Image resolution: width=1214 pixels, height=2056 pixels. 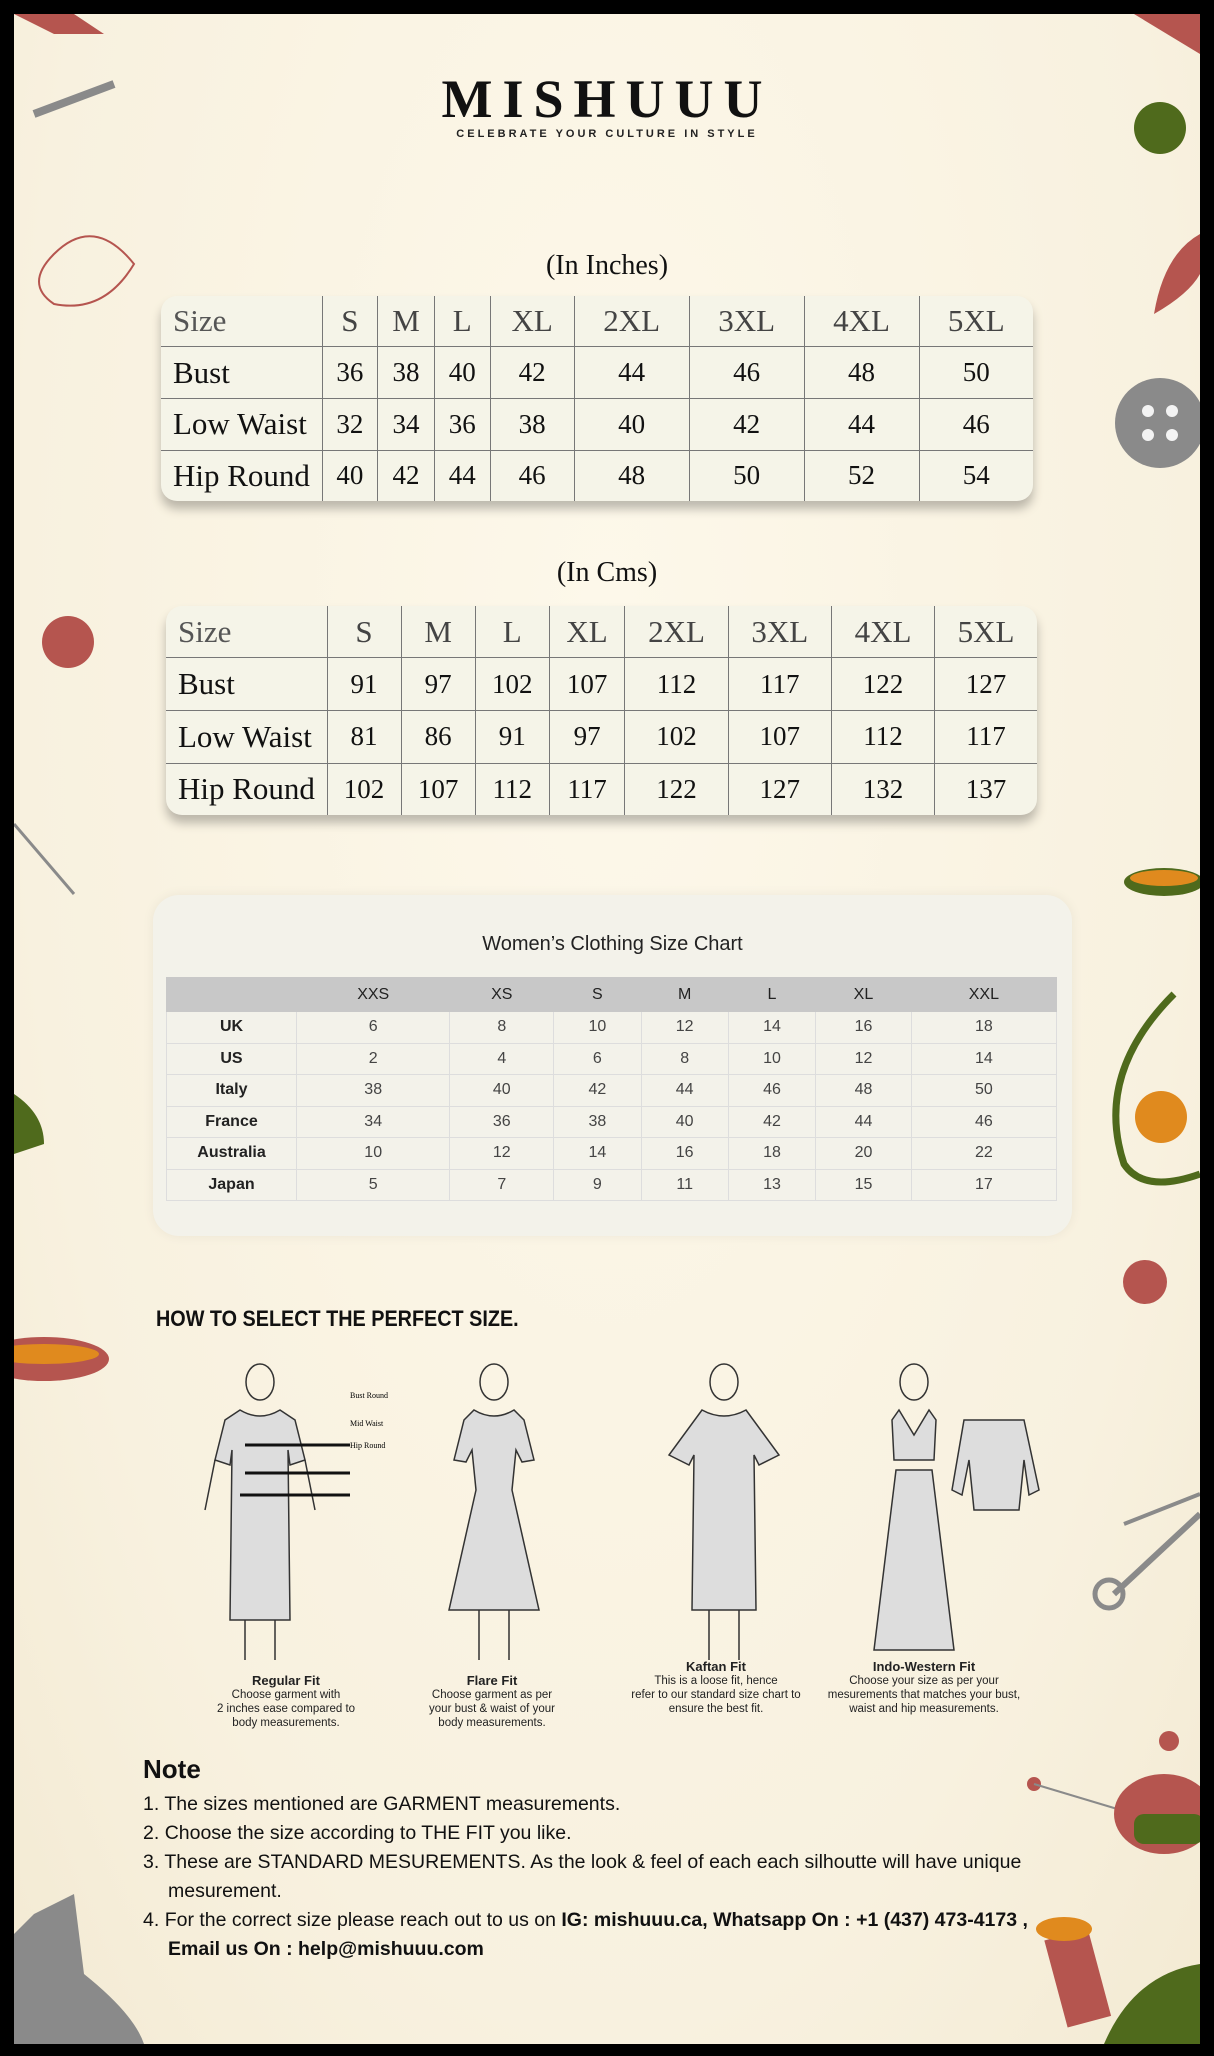 What do you see at coordinates (1169, 1741) in the screenshot?
I see `pin-icon` at bounding box center [1169, 1741].